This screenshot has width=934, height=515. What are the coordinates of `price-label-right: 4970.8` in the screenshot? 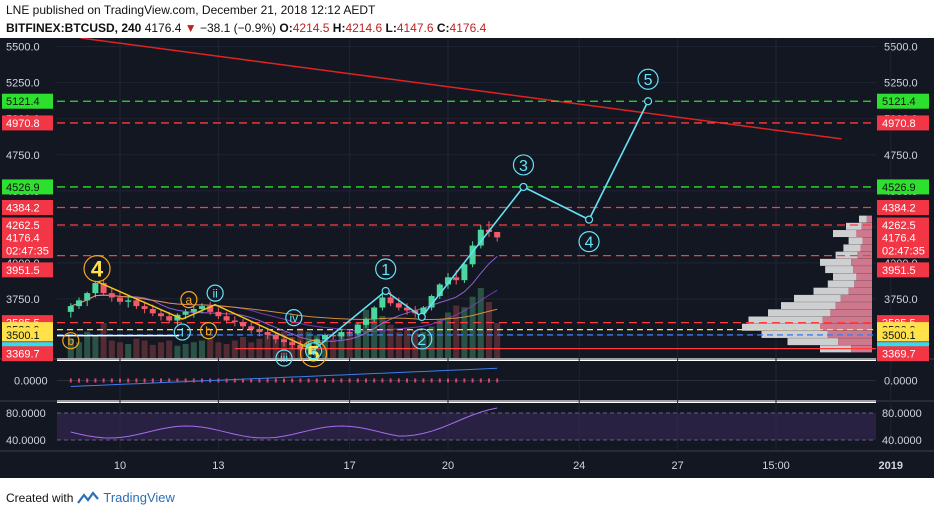 It's located at (899, 124).